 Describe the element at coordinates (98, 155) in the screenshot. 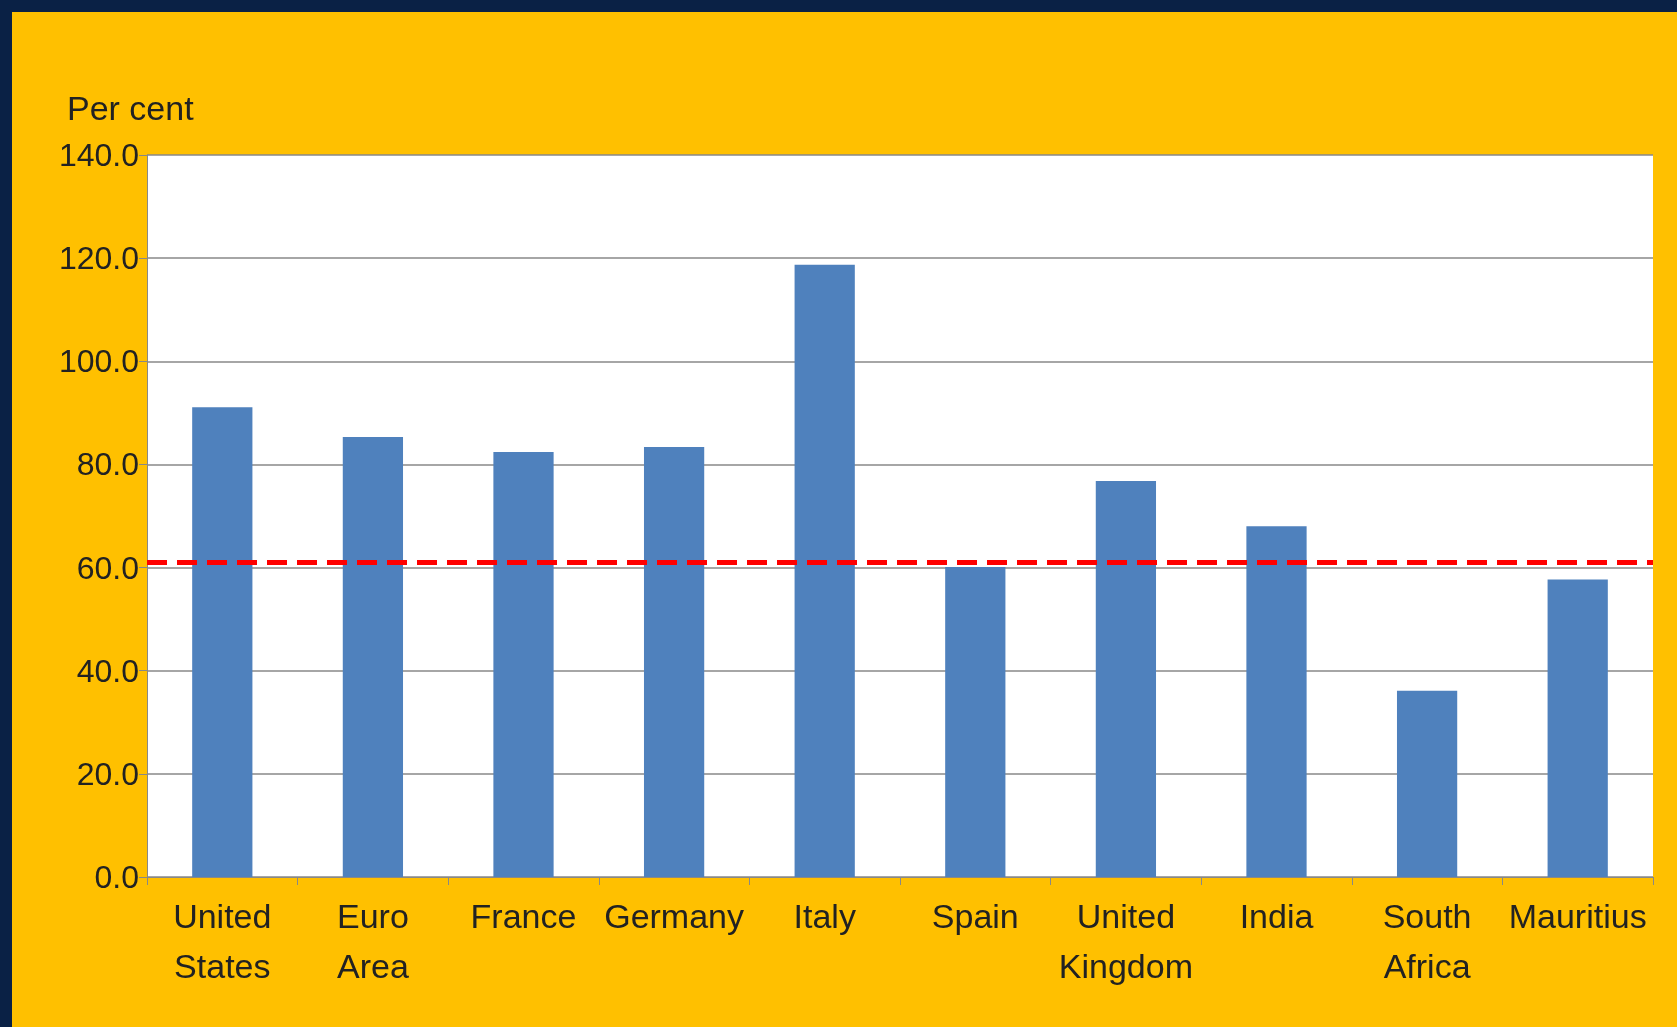

I see `y-tick-label: 140.0` at that location.